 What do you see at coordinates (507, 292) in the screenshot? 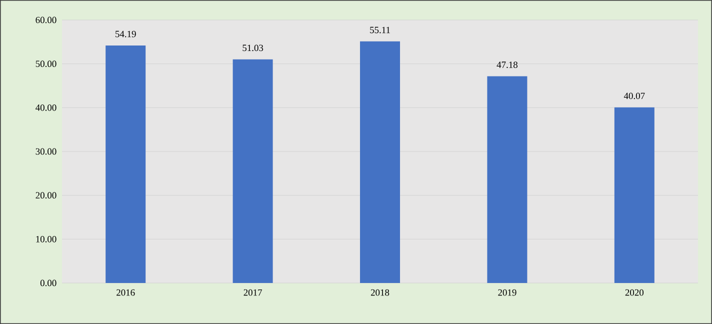
I see `x-tick-label: 2019` at bounding box center [507, 292].